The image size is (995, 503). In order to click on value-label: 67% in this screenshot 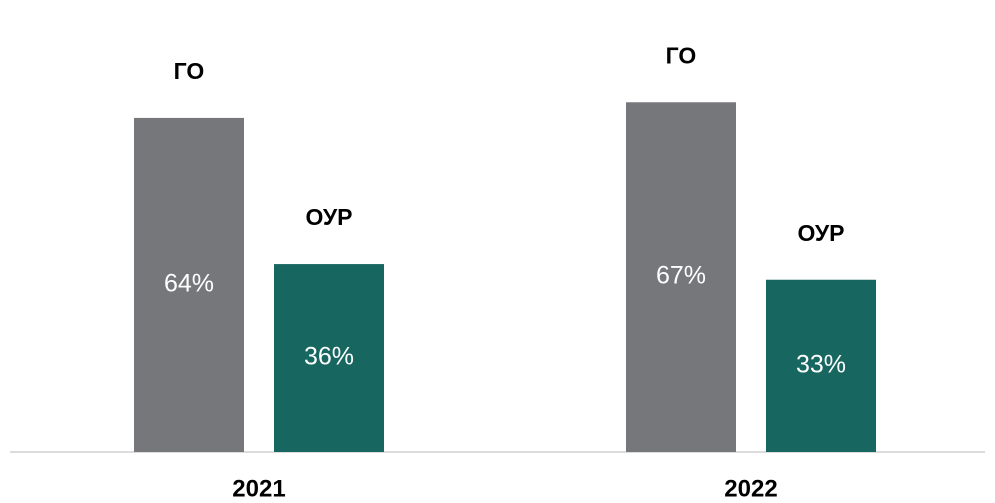, I will do `click(681, 276)`.